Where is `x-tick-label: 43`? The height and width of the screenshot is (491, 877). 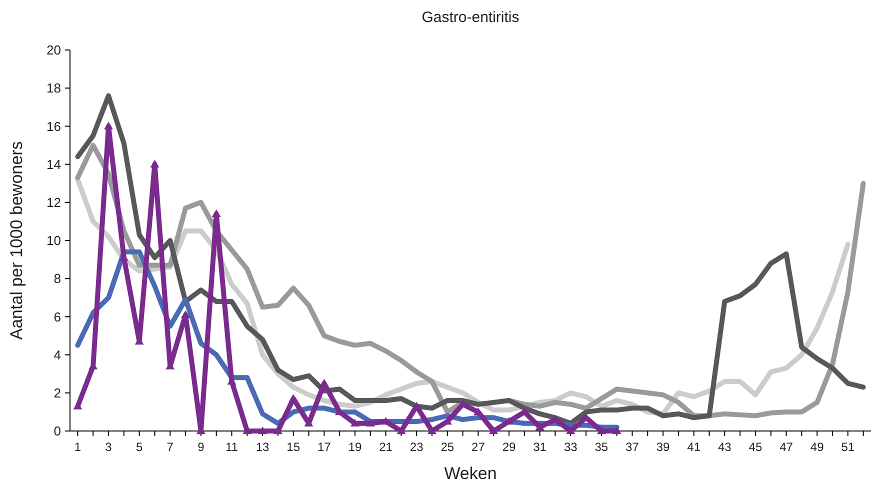 x-tick-label: 43 is located at coordinates (725, 447).